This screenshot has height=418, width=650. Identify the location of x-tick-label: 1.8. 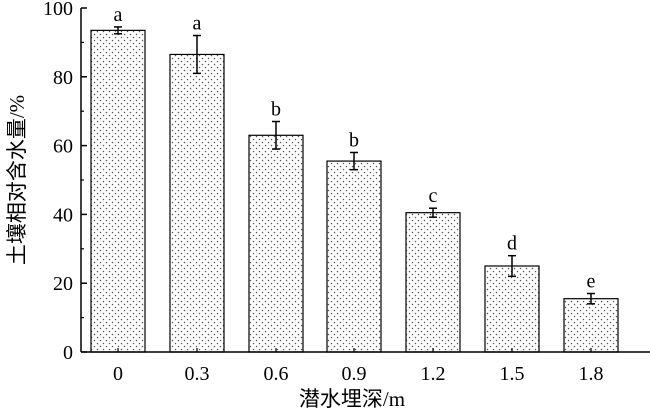
(591, 374).